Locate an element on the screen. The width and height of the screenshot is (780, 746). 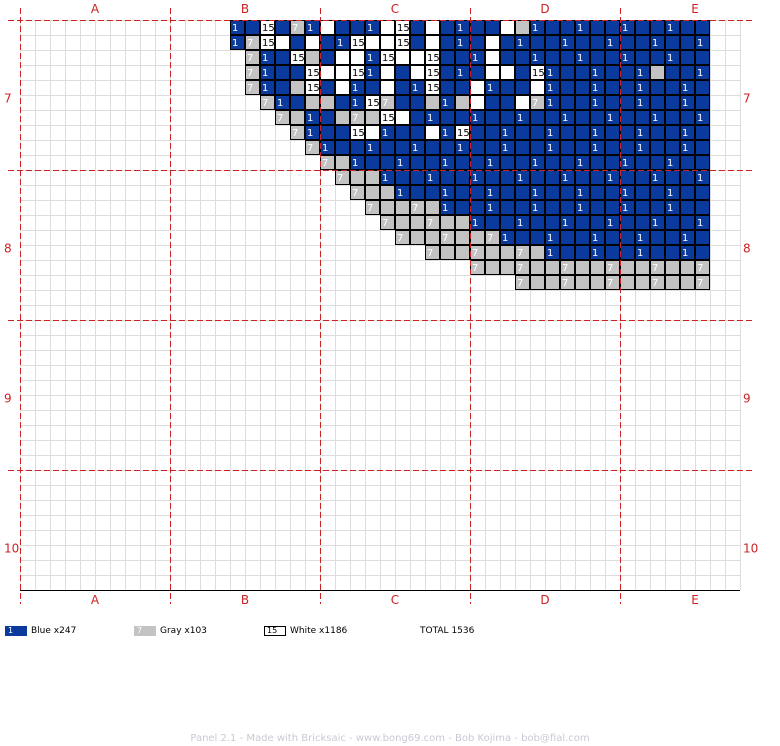
legend-blue-count: x247 is located at coordinates (65, 631).